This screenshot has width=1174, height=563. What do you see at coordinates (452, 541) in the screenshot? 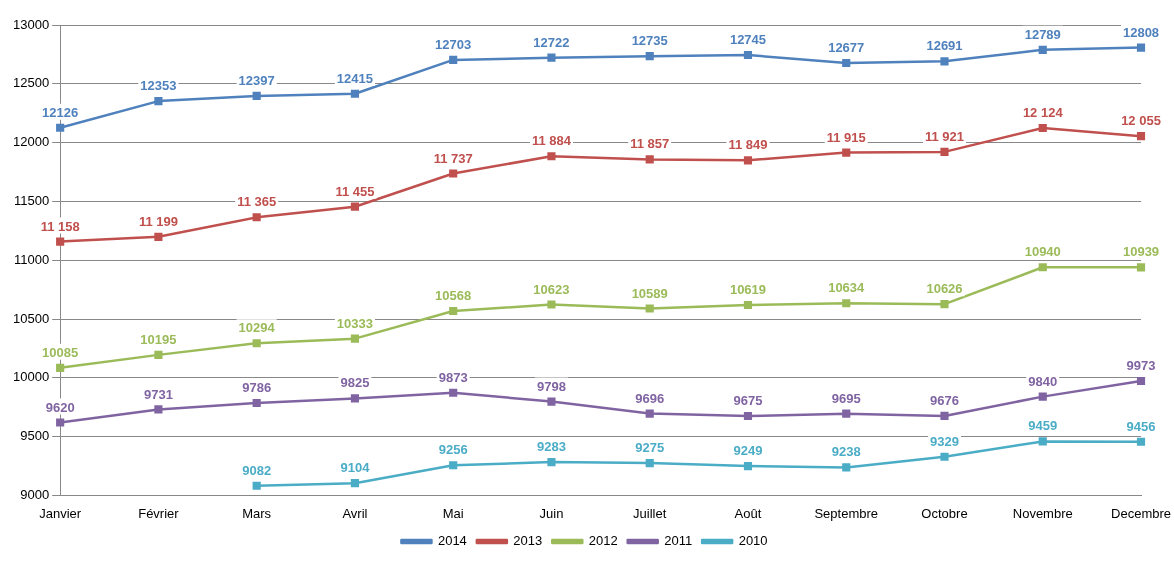
I see `legend-label: 2014` at bounding box center [452, 541].